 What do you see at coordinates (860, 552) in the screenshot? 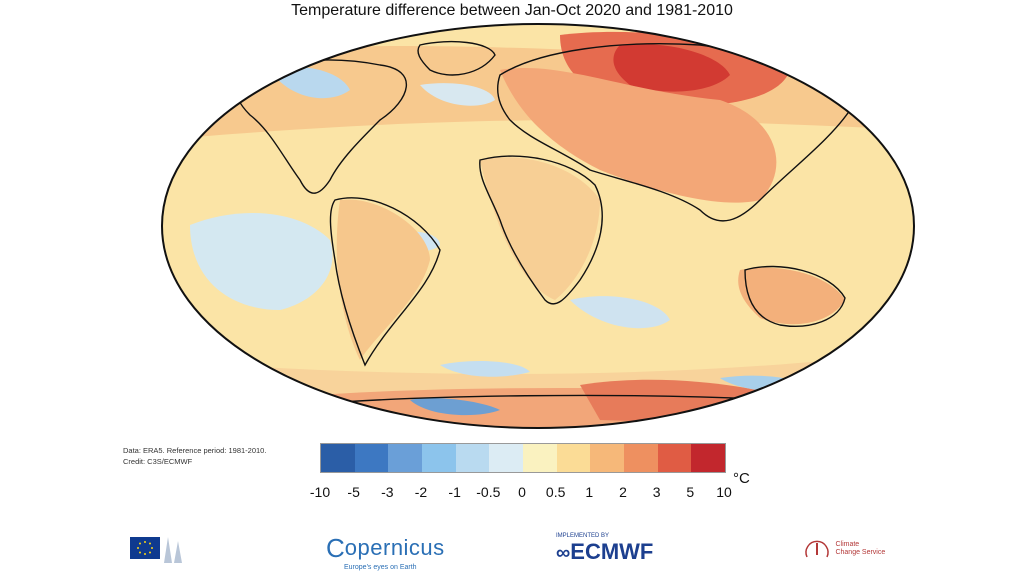
I see `ccs-line-2: Change Service` at bounding box center [860, 552].